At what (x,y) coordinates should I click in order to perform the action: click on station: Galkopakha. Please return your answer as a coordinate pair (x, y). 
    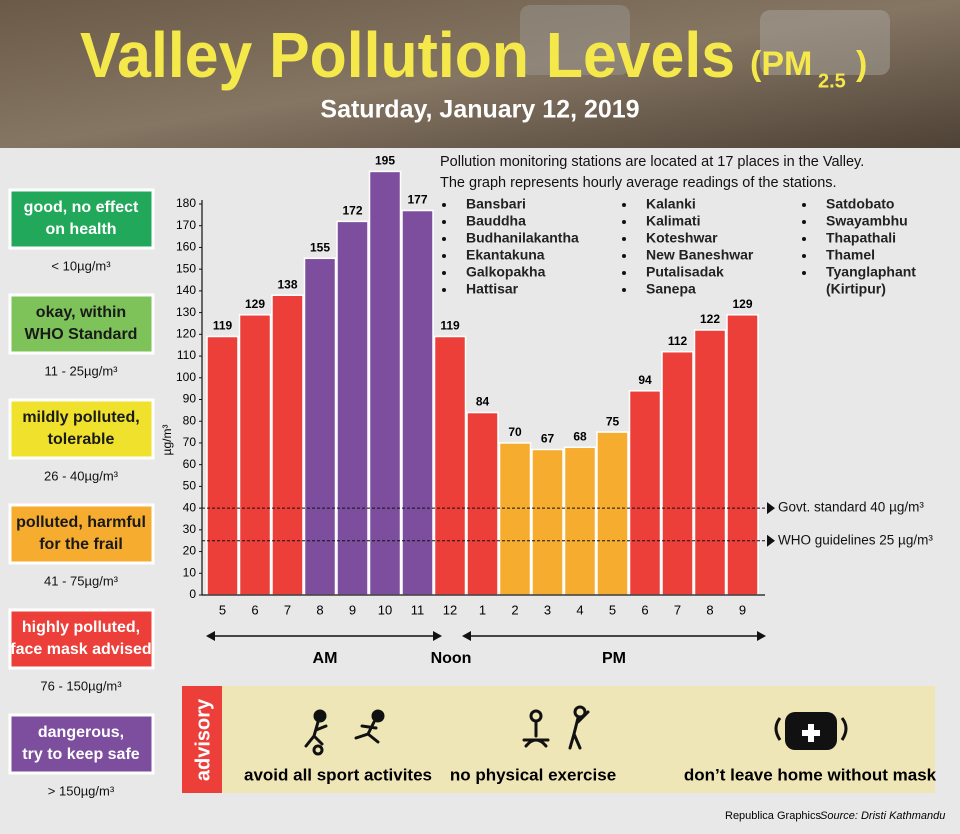
    Looking at the image, I should click on (506, 272).